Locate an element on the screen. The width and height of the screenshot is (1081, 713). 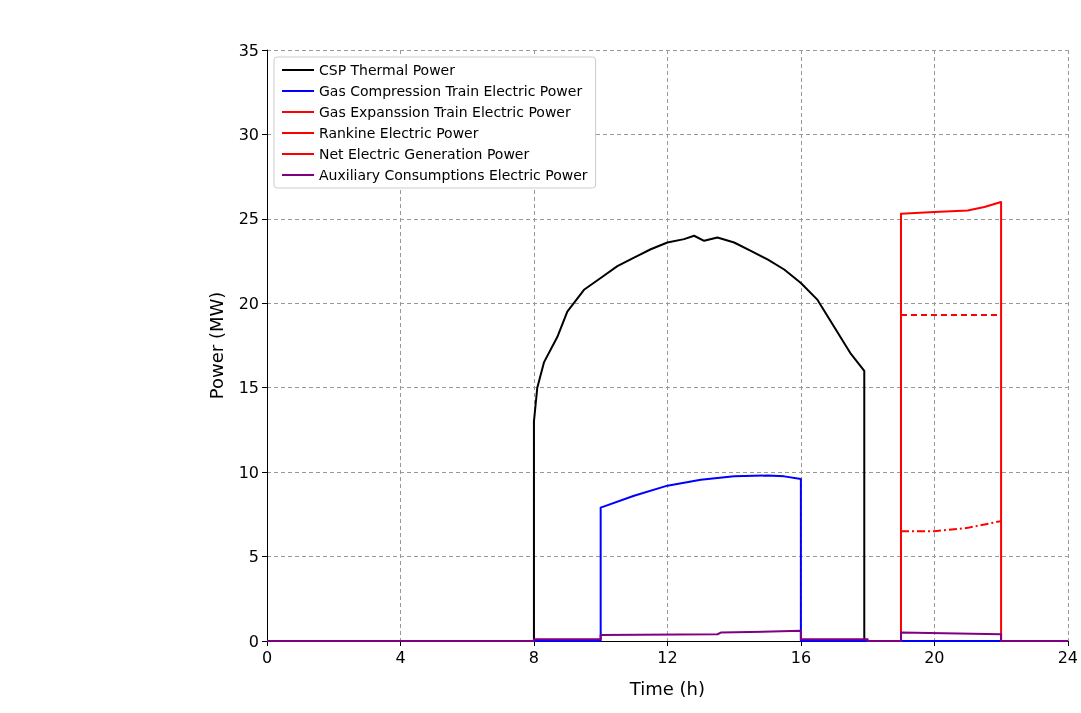
y-tick-label: 5 is located at coordinates (253, 557).